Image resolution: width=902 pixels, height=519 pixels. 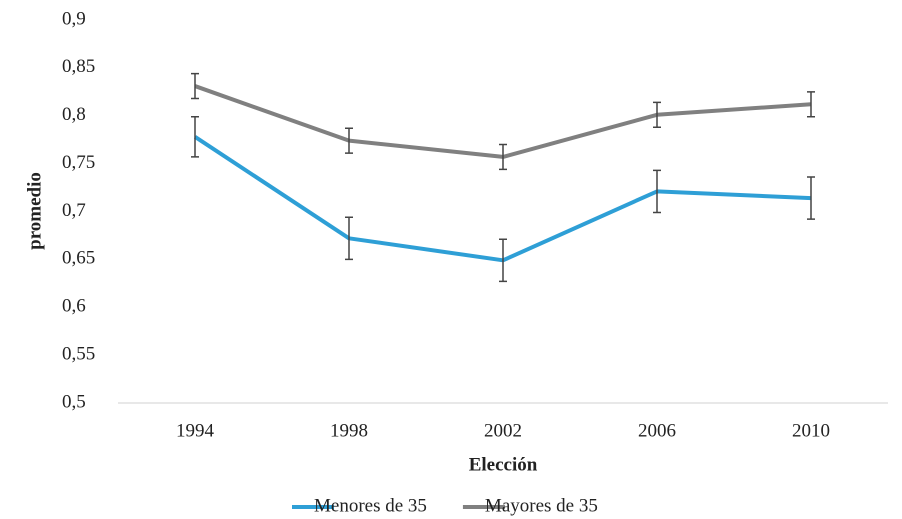 I want to click on y-tick-label: 0,9, so click(x=74, y=18).